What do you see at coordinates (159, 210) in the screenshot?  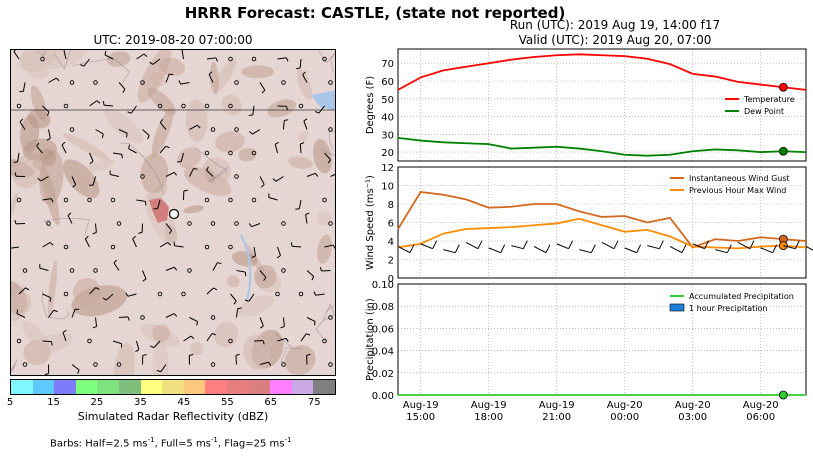 I see `reflectivity-echo` at bounding box center [159, 210].